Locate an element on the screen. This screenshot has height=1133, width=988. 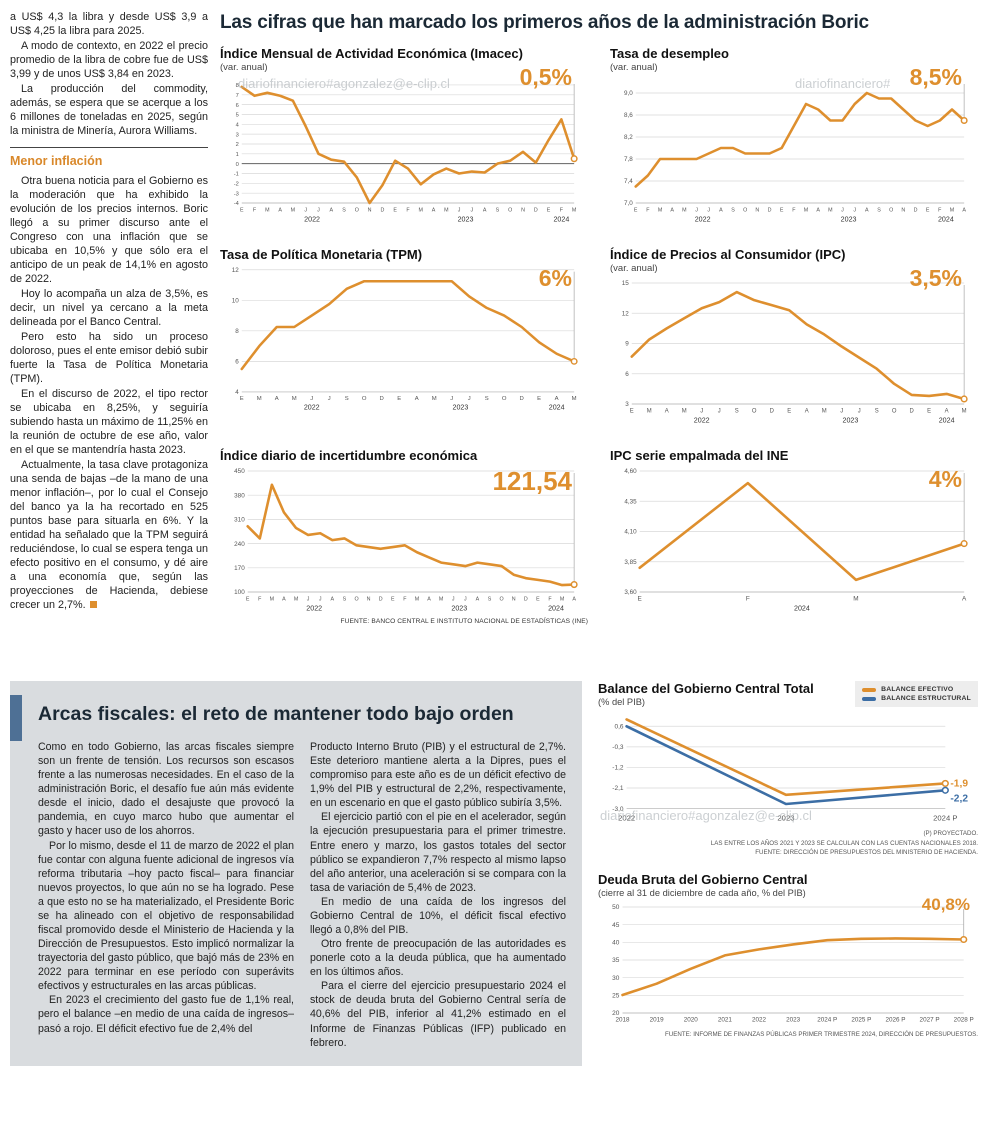
svg-text: -2 is located at coordinates (236, 185).